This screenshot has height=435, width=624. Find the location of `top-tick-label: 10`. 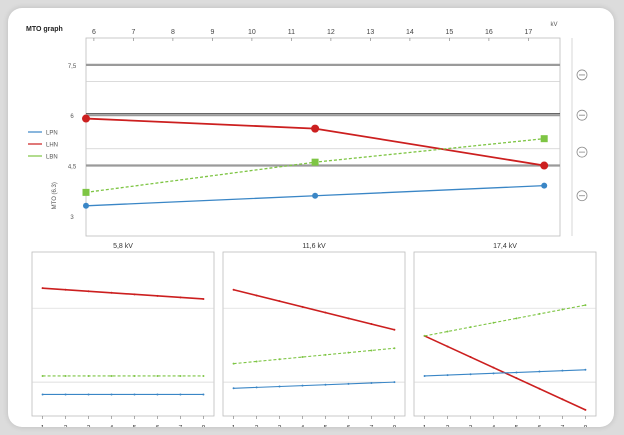

top-tick-label: 10 is located at coordinates (252, 32).